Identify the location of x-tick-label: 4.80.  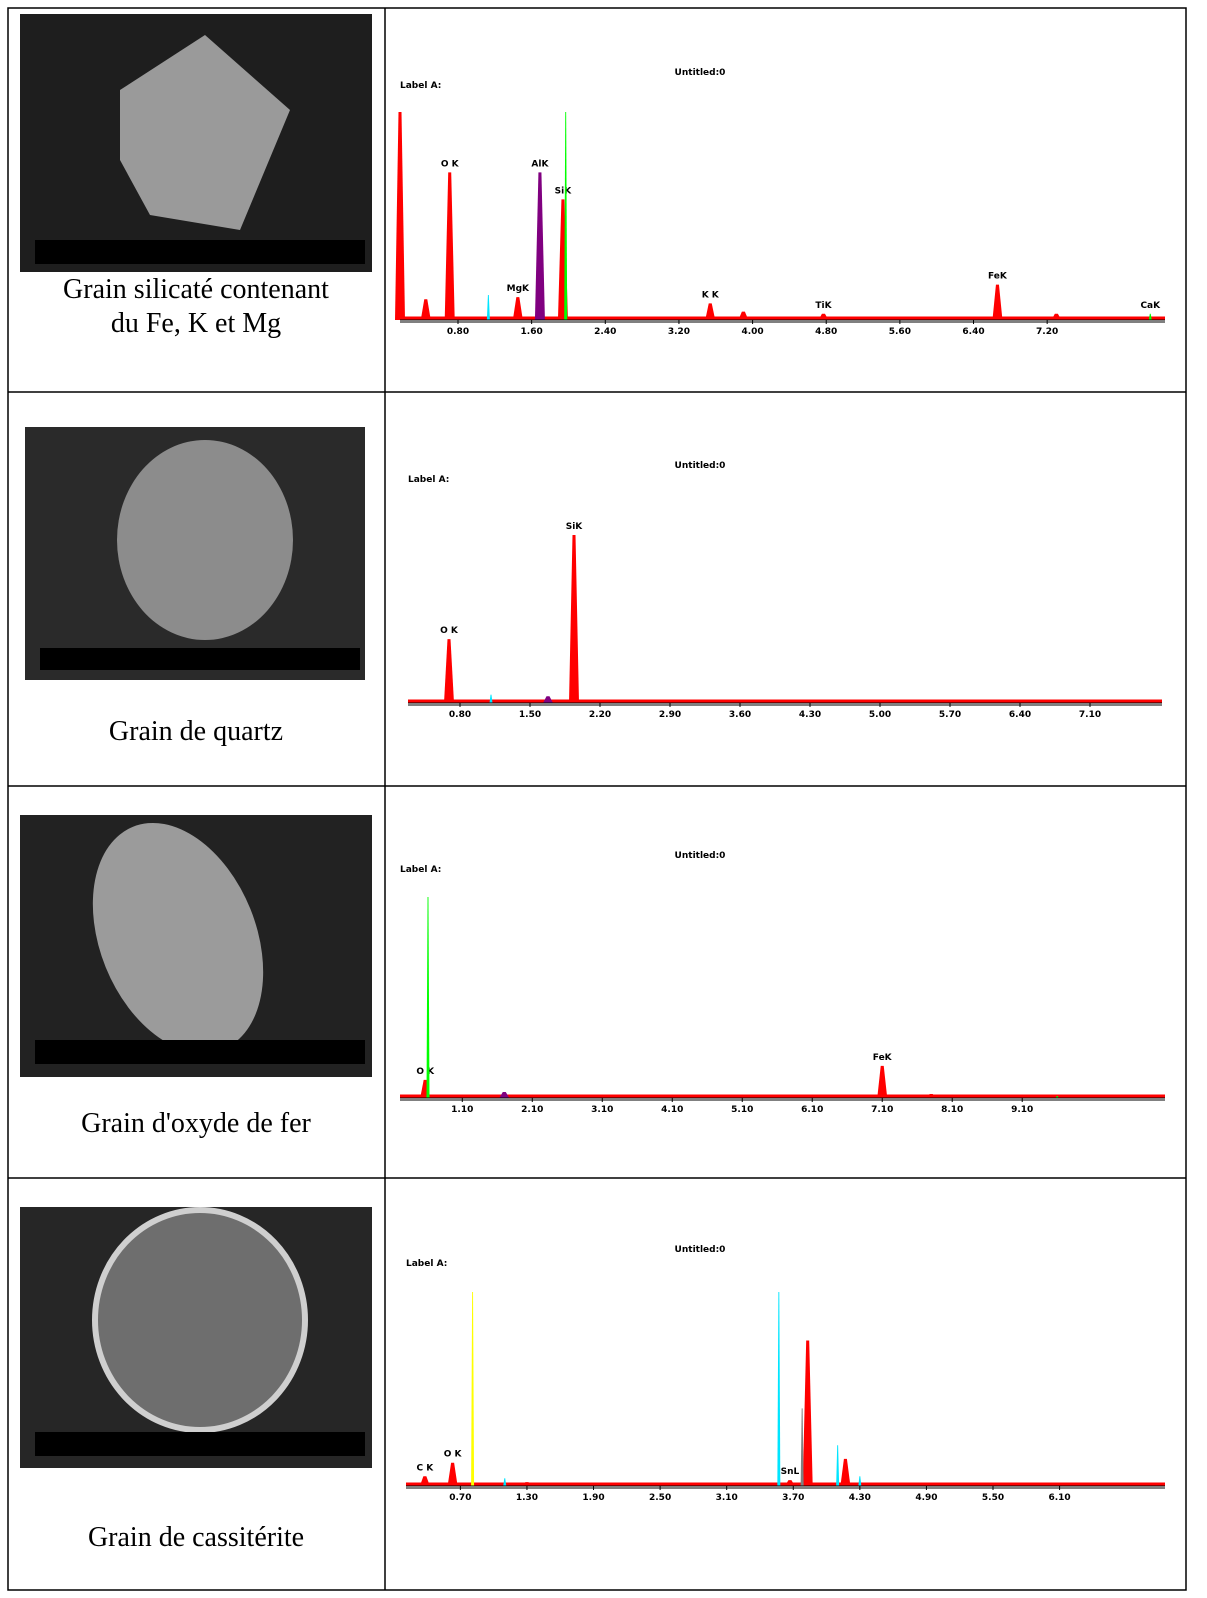
(826, 332).